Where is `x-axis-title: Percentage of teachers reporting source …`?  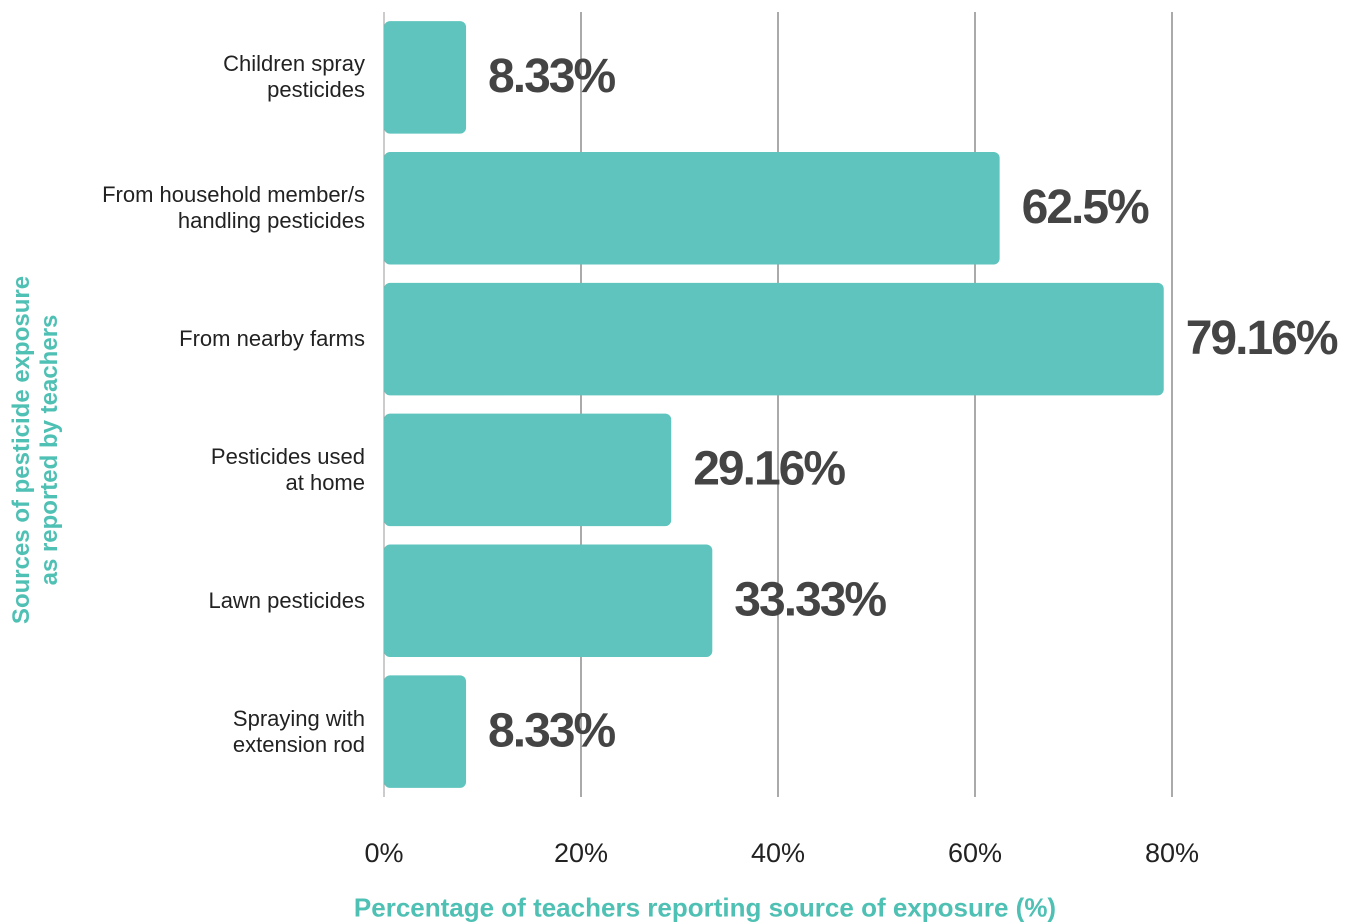 x-axis-title: Percentage of teachers reporting source … is located at coordinates (705, 907).